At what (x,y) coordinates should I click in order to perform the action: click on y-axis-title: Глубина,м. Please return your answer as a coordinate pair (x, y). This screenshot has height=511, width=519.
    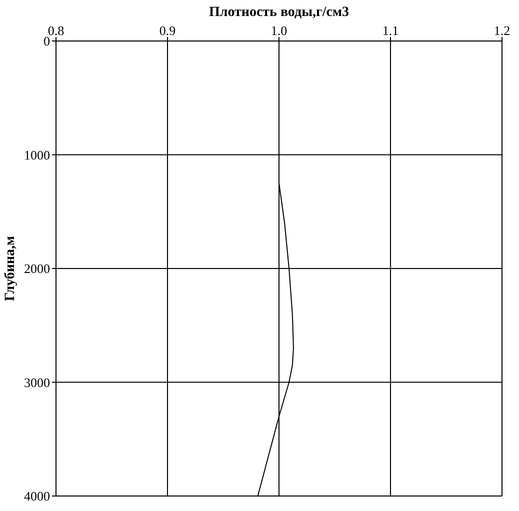
    Looking at the image, I should click on (10, 268).